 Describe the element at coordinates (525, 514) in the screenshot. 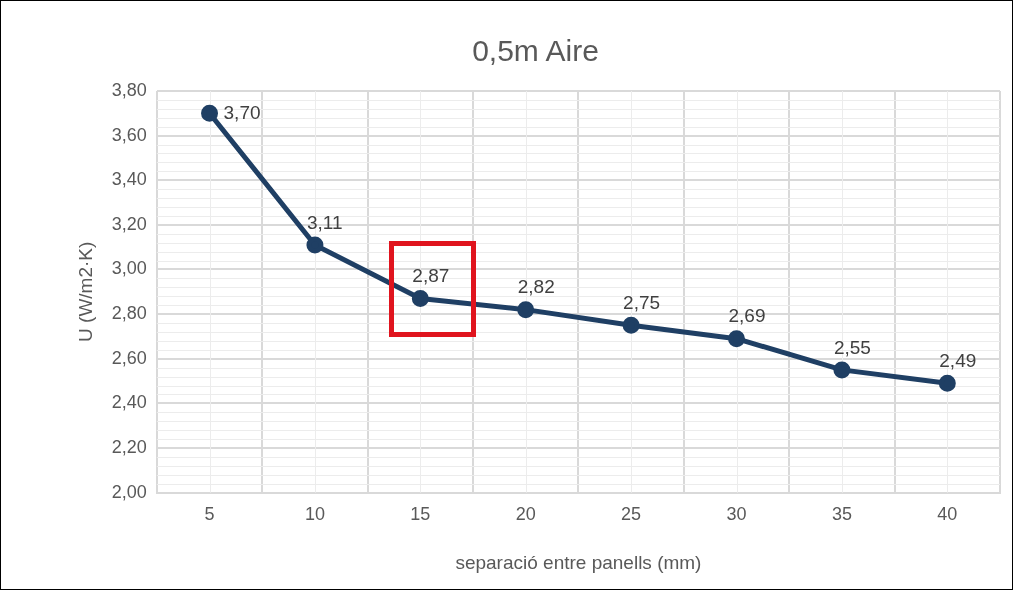

I see `x-tick-label: 20` at that location.